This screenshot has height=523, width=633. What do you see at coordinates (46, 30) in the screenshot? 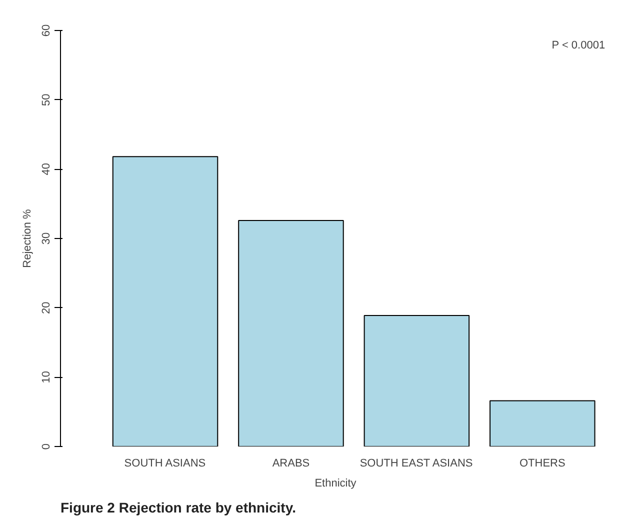
I see `y-tick-label: 60` at bounding box center [46, 30].